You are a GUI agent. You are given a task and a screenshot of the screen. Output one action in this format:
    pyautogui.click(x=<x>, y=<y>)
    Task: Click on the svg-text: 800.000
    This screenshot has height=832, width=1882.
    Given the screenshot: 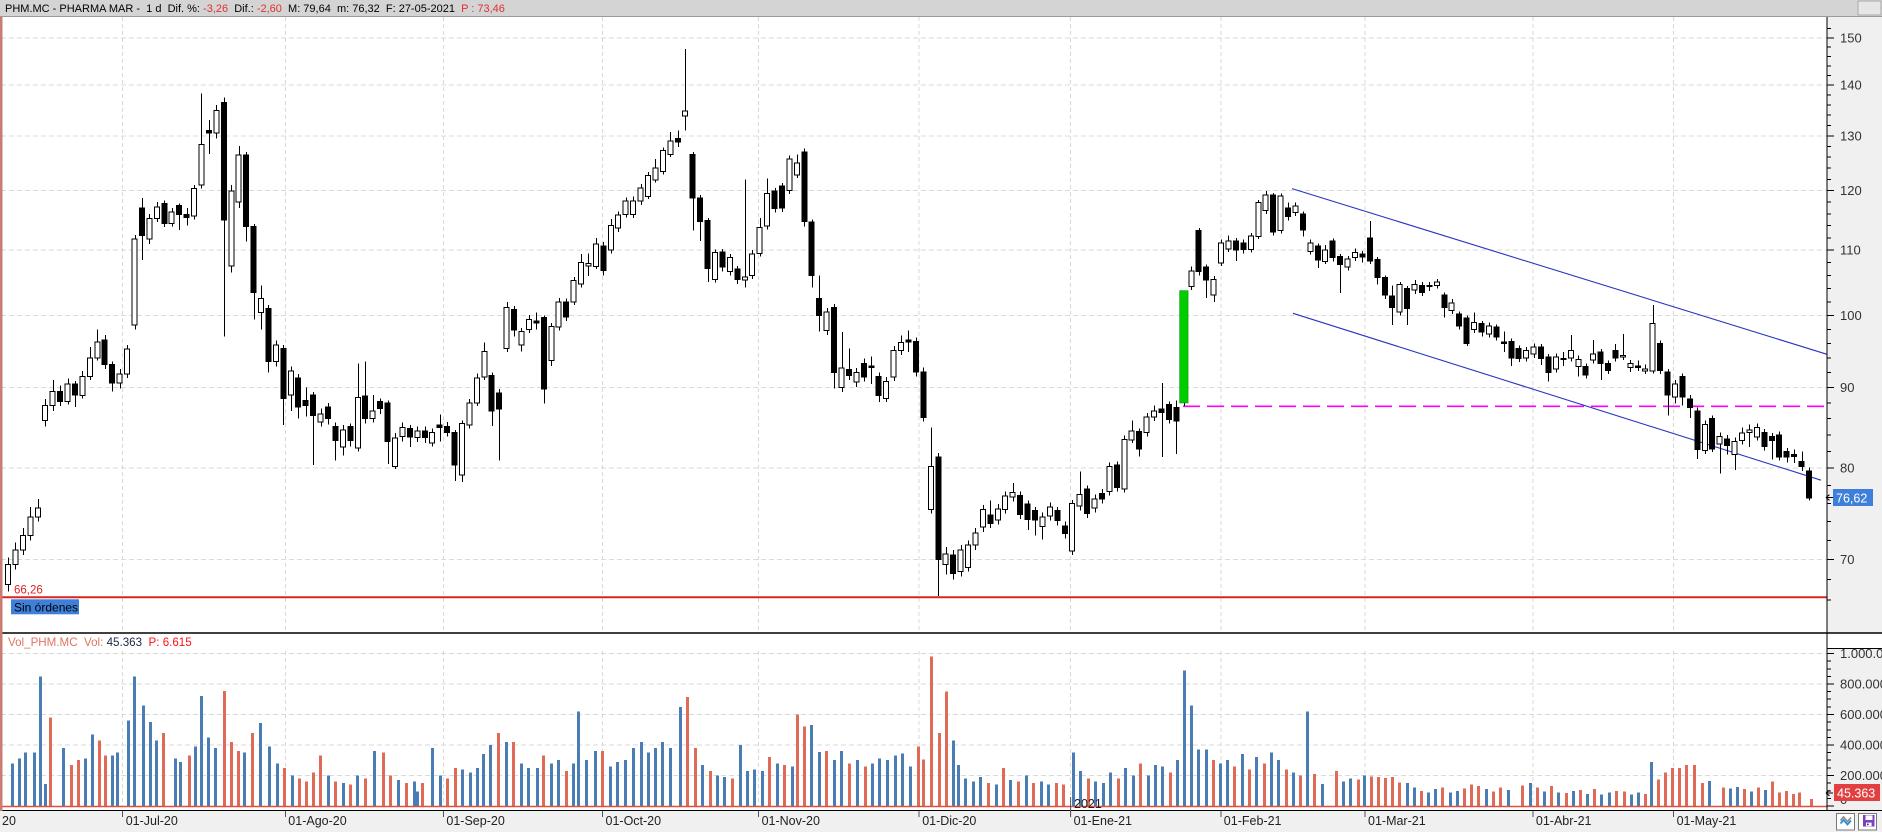 What is the action you would take?
    pyautogui.click(x=1861, y=684)
    